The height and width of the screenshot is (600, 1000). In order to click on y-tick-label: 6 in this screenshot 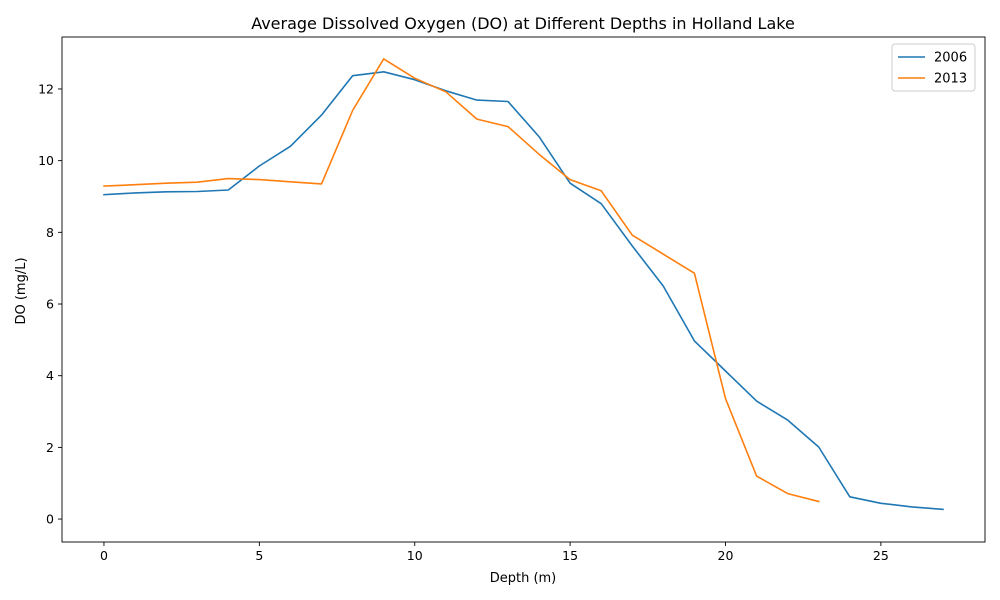, I will do `click(50, 304)`.